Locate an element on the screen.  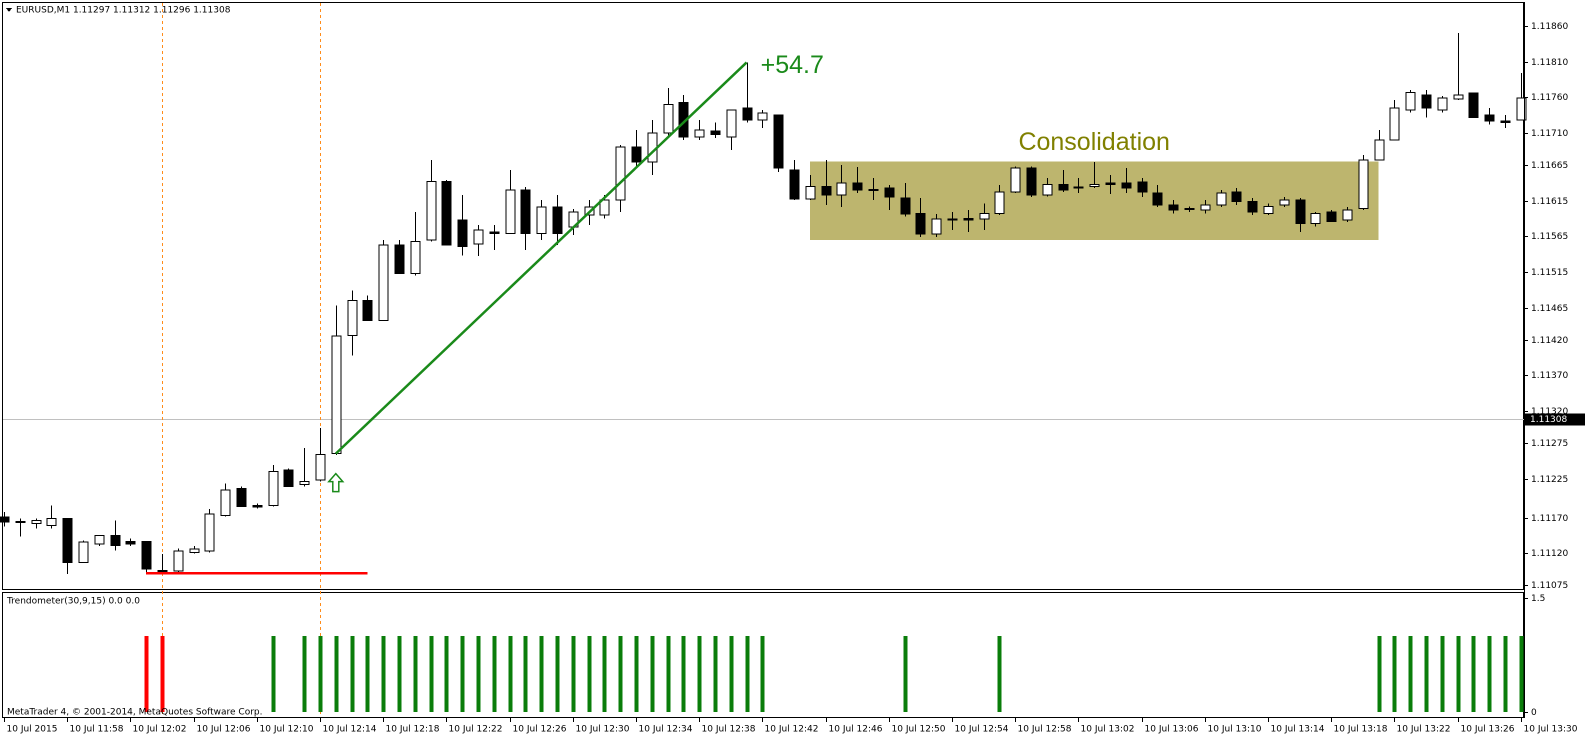
x-tick-label: 10 Jul 12:38 is located at coordinates (729, 730).